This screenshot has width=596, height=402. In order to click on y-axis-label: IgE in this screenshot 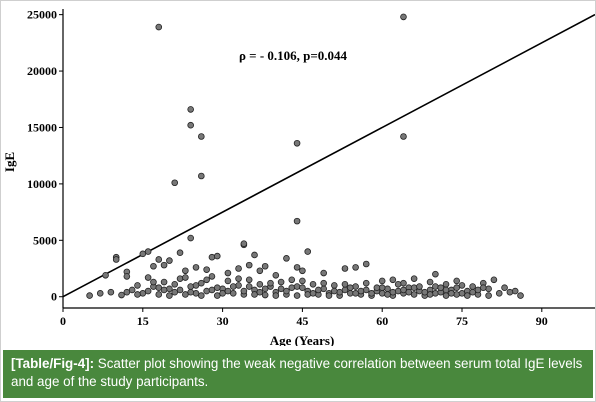, I will do `click(9, 162)`.